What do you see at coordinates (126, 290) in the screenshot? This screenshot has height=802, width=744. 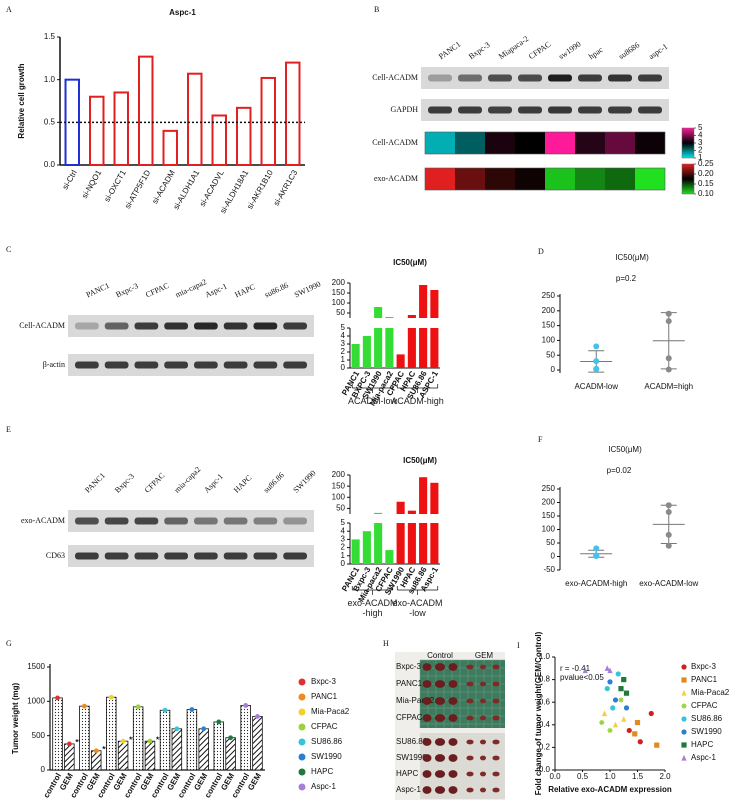 I see `blot-lane-label: Bxpc-3` at bounding box center [126, 290].